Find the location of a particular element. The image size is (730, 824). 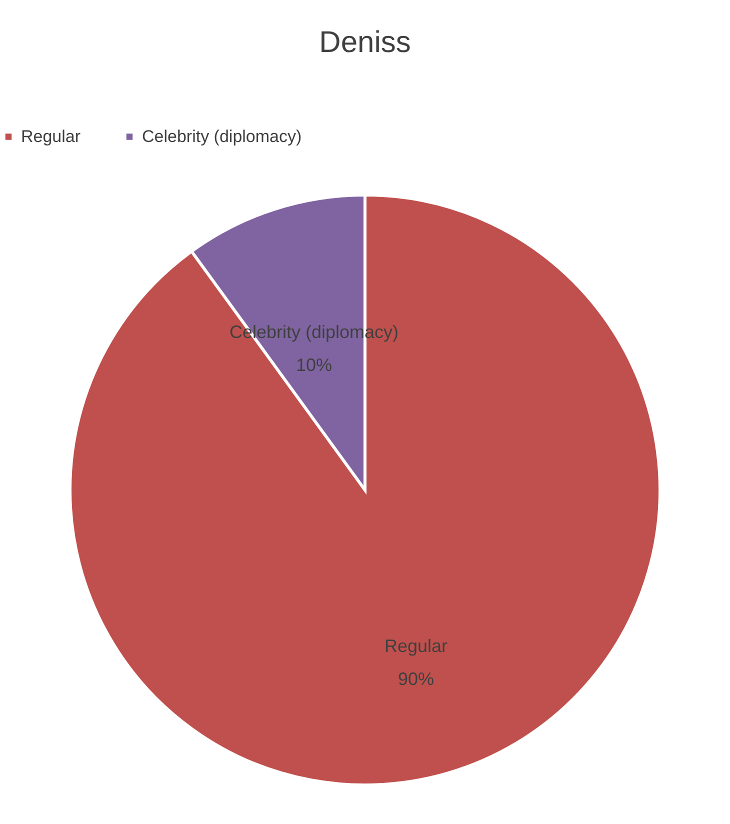

legend-label: Regular is located at coordinates (51, 136).